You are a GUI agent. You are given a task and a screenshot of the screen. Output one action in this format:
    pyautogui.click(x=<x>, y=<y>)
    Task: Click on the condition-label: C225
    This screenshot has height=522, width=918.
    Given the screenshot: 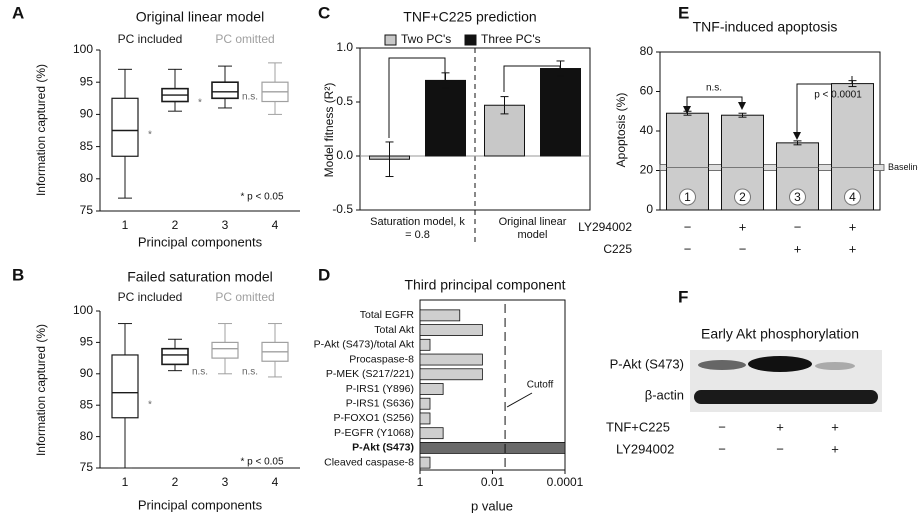 What is the action you would take?
    pyautogui.click(x=617, y=249)
    